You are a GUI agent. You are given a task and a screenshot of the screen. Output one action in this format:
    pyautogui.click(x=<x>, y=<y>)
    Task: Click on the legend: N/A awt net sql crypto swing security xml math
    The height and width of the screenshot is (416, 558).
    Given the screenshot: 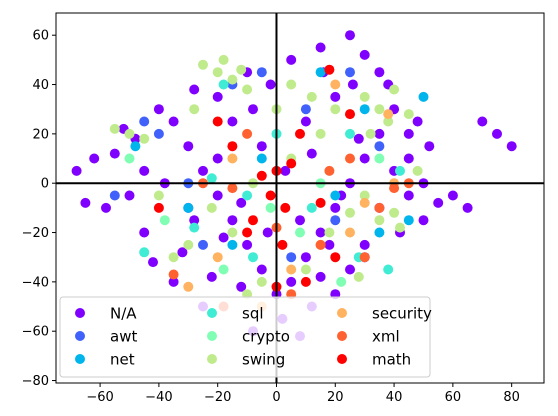 What is the action you would take?
    pyautogui.click(x=245, y=337)
    